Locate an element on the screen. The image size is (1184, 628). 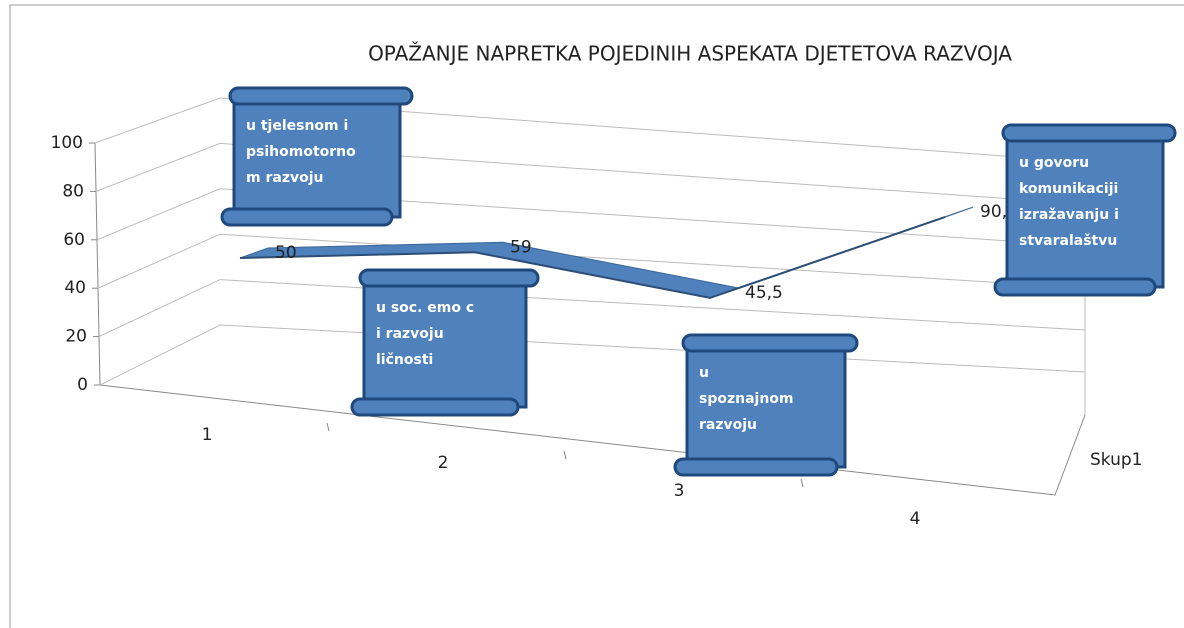
series-name: Skup1 is located at coordinates (1116, 460).